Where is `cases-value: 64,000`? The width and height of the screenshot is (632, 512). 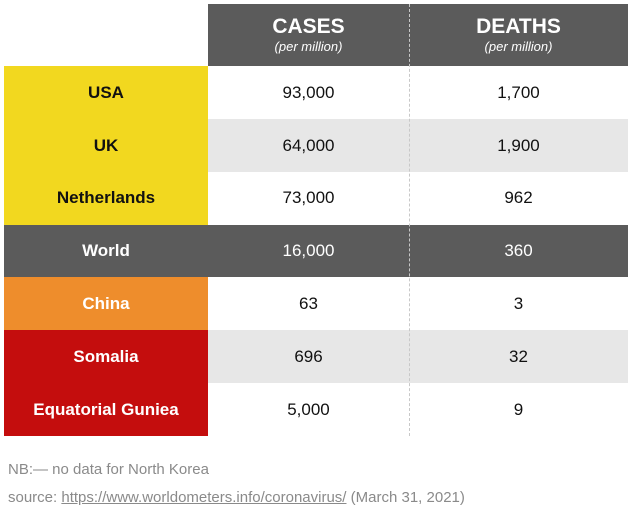
cases-value: 64,000 is located at coordinates (308, 145).